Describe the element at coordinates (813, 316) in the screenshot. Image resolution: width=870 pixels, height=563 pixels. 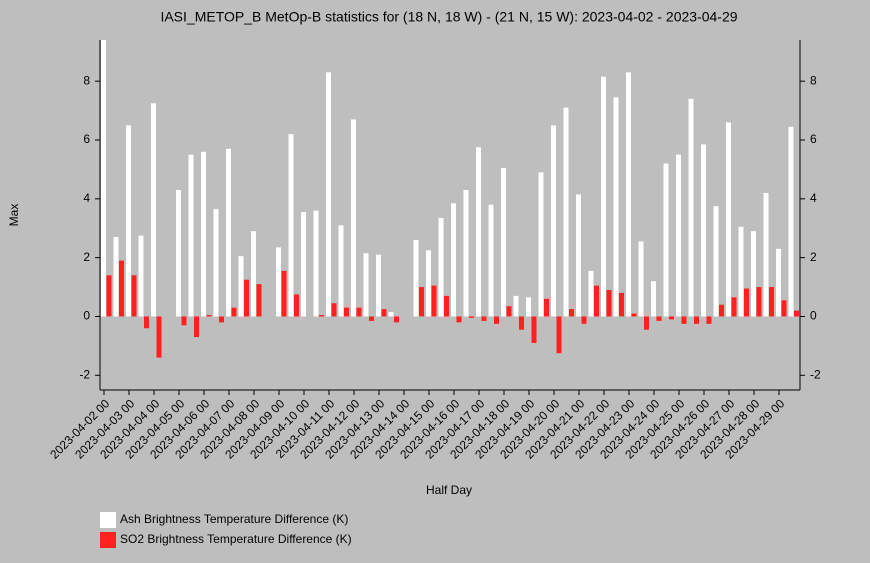
I see `y2-tick-label: 0` at that location.